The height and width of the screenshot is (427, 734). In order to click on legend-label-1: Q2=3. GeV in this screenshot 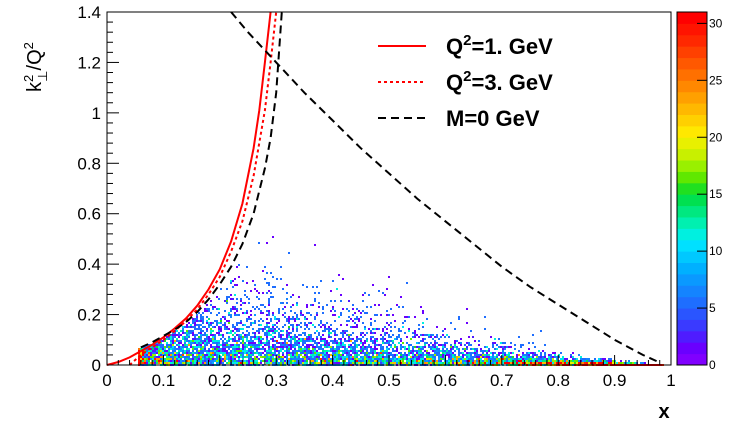, I will do `click(499, 81)`.